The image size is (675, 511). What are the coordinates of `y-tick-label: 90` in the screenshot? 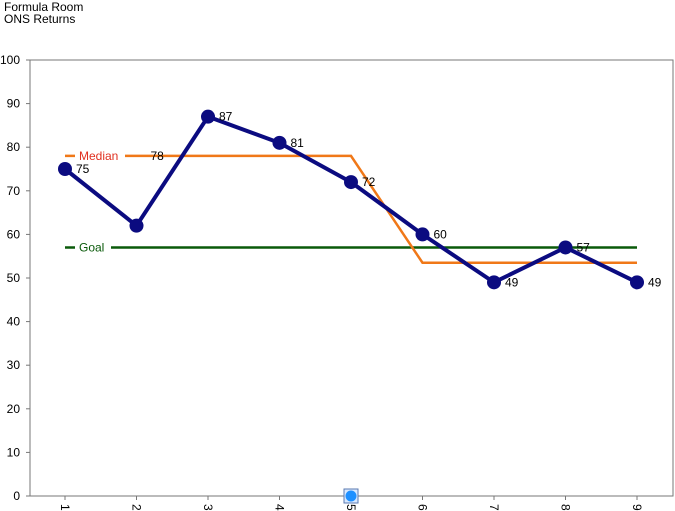 It's located at (14, 104).